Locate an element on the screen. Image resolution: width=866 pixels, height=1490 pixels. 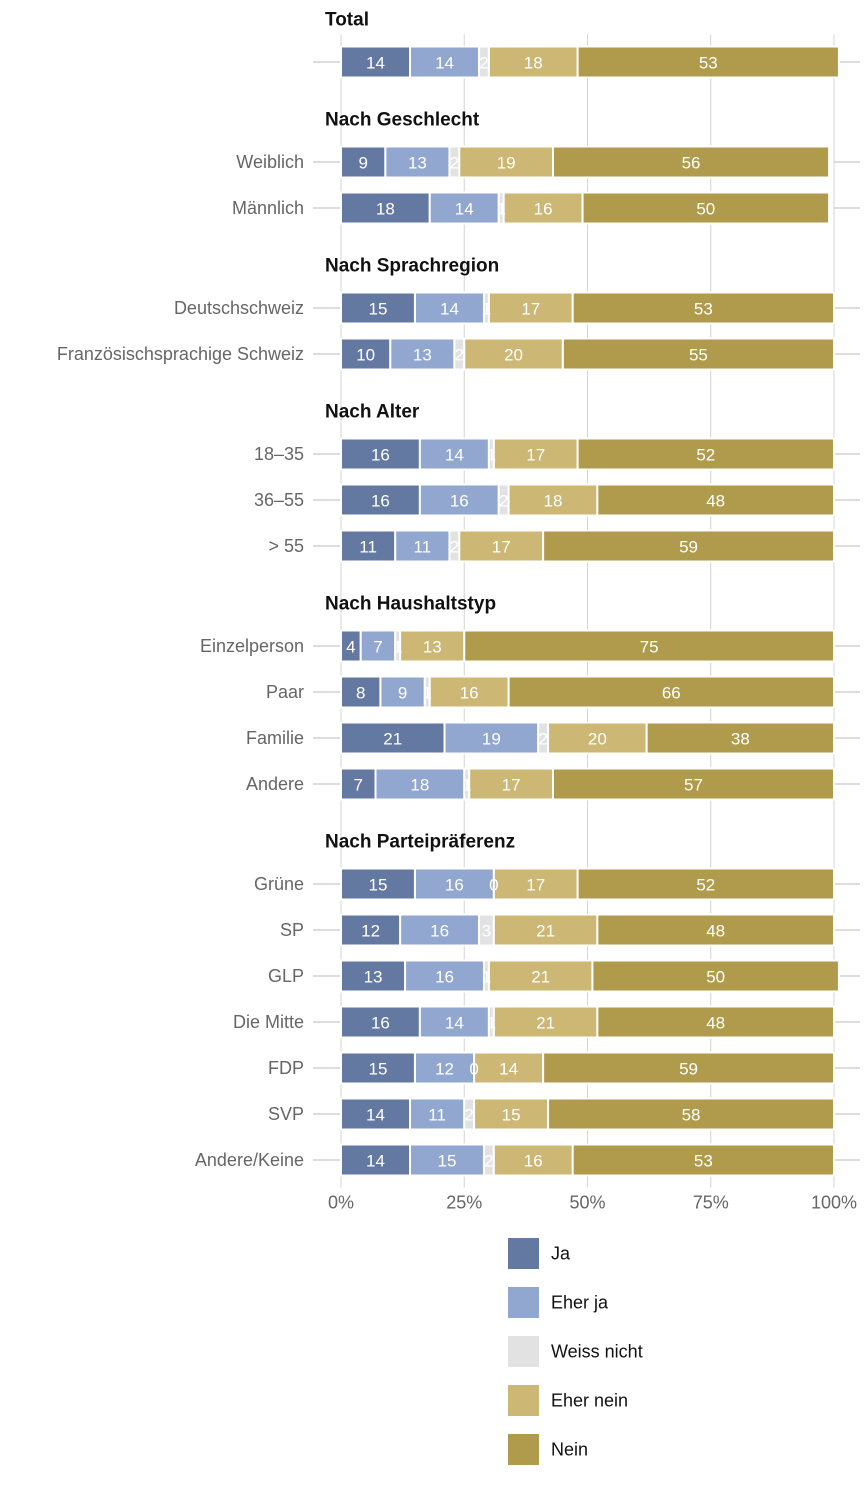
bar-grune-nein is located at coordinates (705, 884).